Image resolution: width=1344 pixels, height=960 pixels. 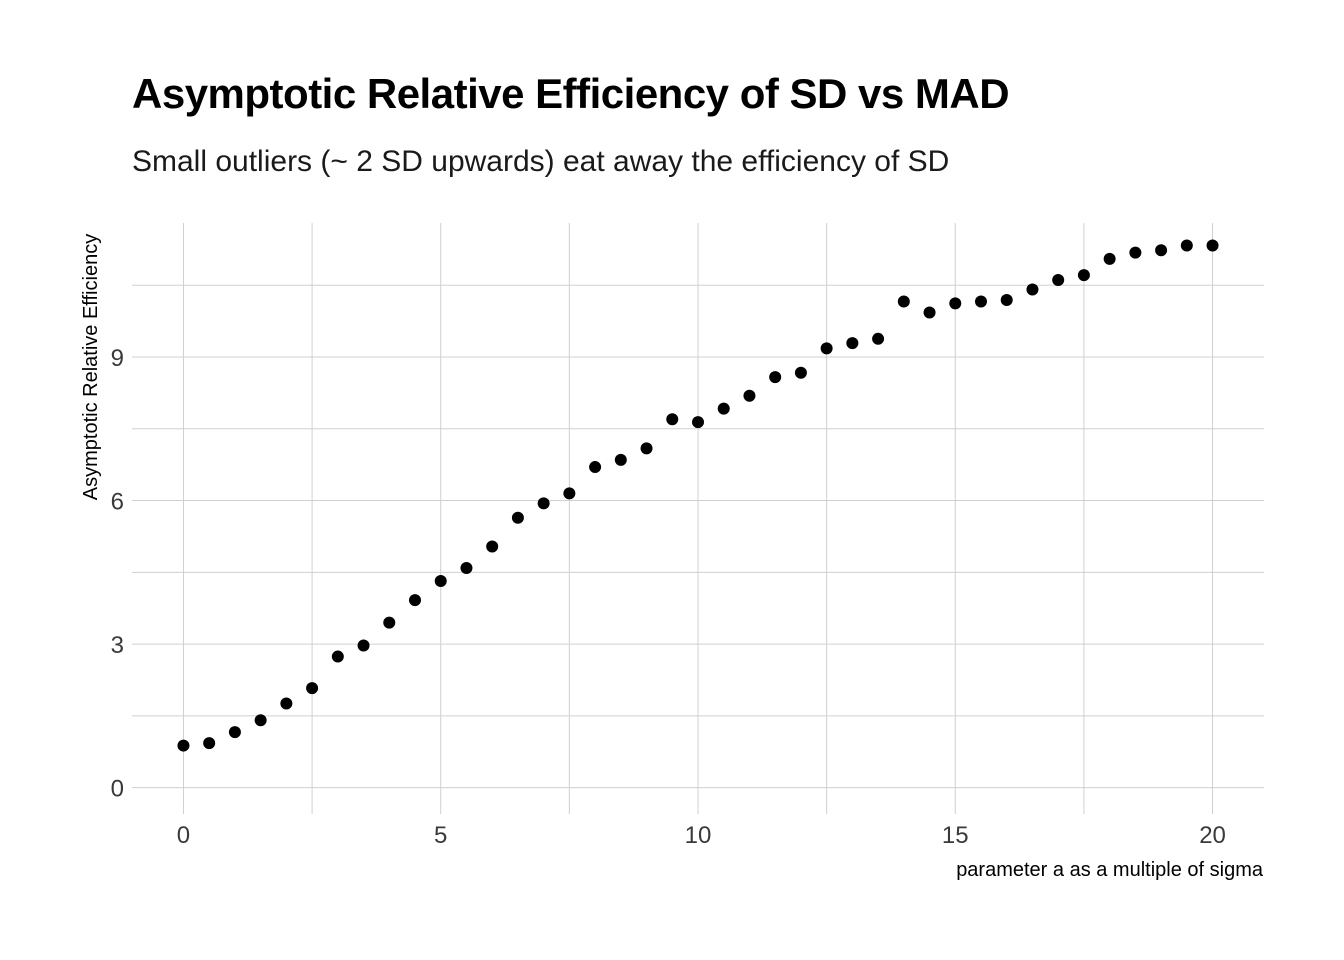 I want to click on y-axis-title: Asymptotic Relative Efficiency, so click(x=91, y=367).